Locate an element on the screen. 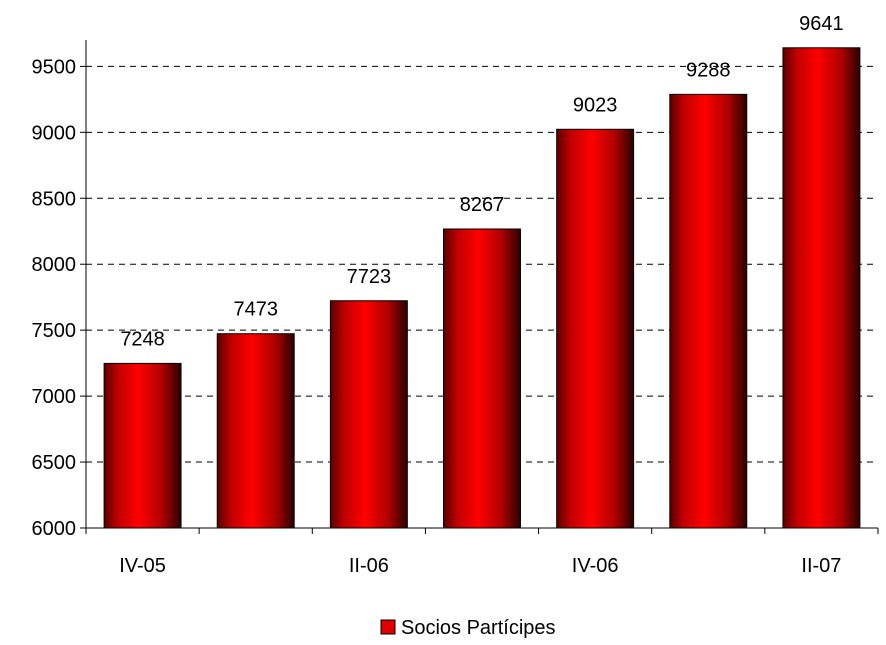 The width and height of the screenshot is (886, 645). legend-label: Socios Partícipes is located at coordinates (478, 628).